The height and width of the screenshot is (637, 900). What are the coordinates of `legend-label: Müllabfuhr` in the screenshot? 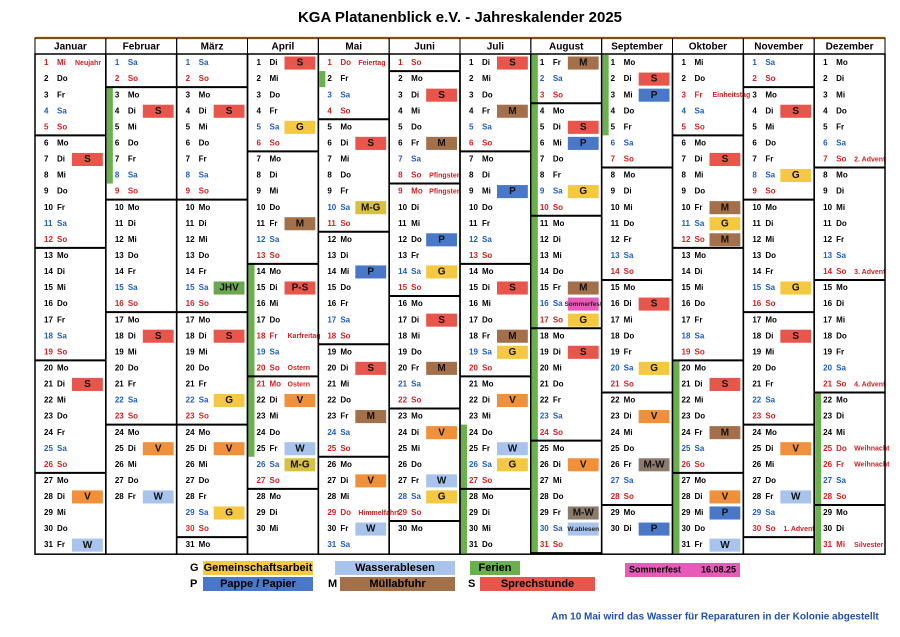 It's located at (397, 584).